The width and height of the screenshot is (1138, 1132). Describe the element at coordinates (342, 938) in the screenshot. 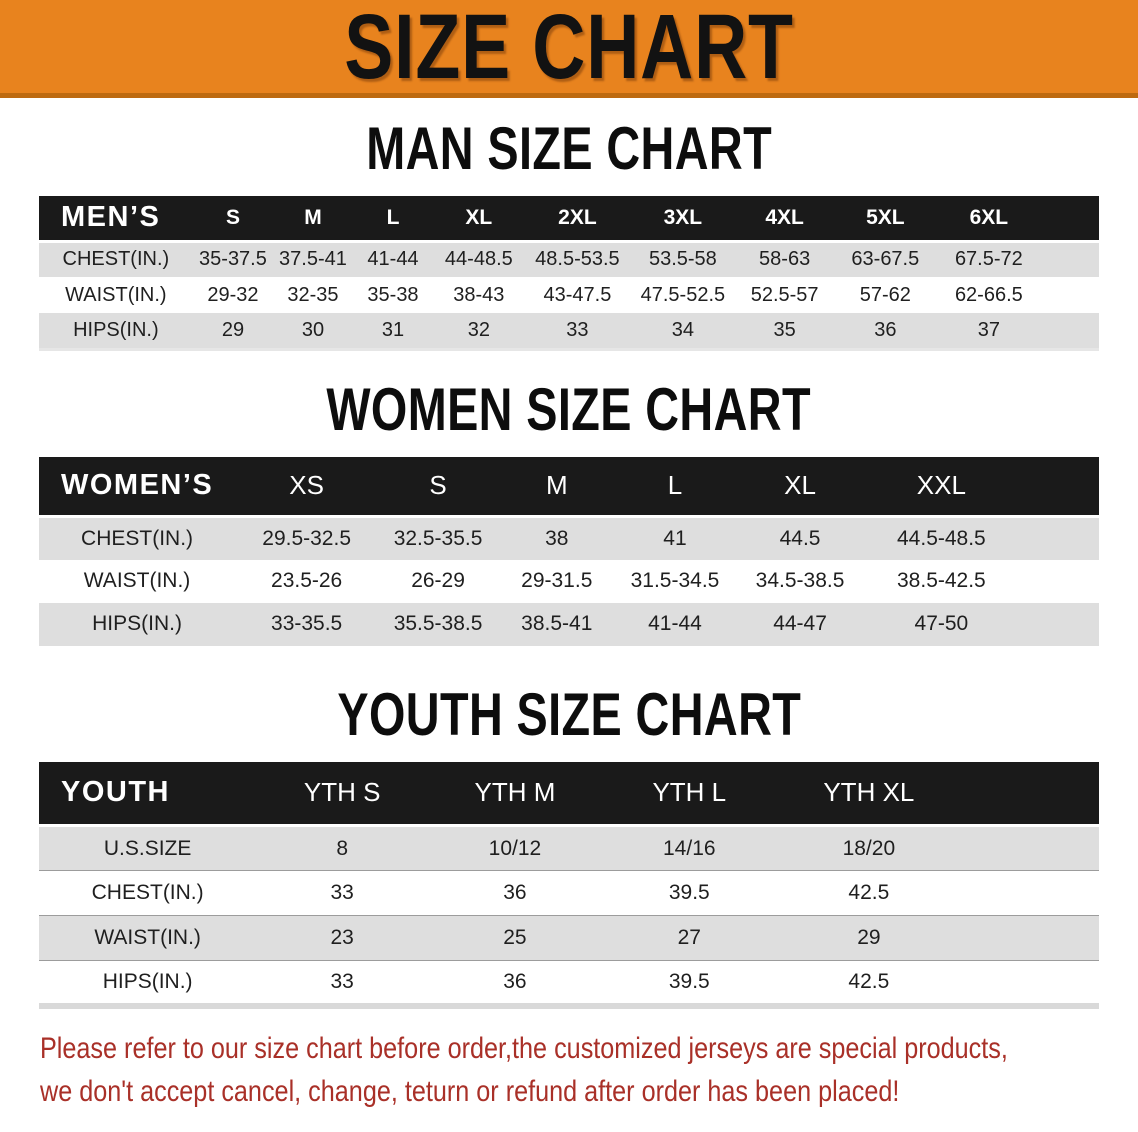

I see `data-cell: 23` at that location.